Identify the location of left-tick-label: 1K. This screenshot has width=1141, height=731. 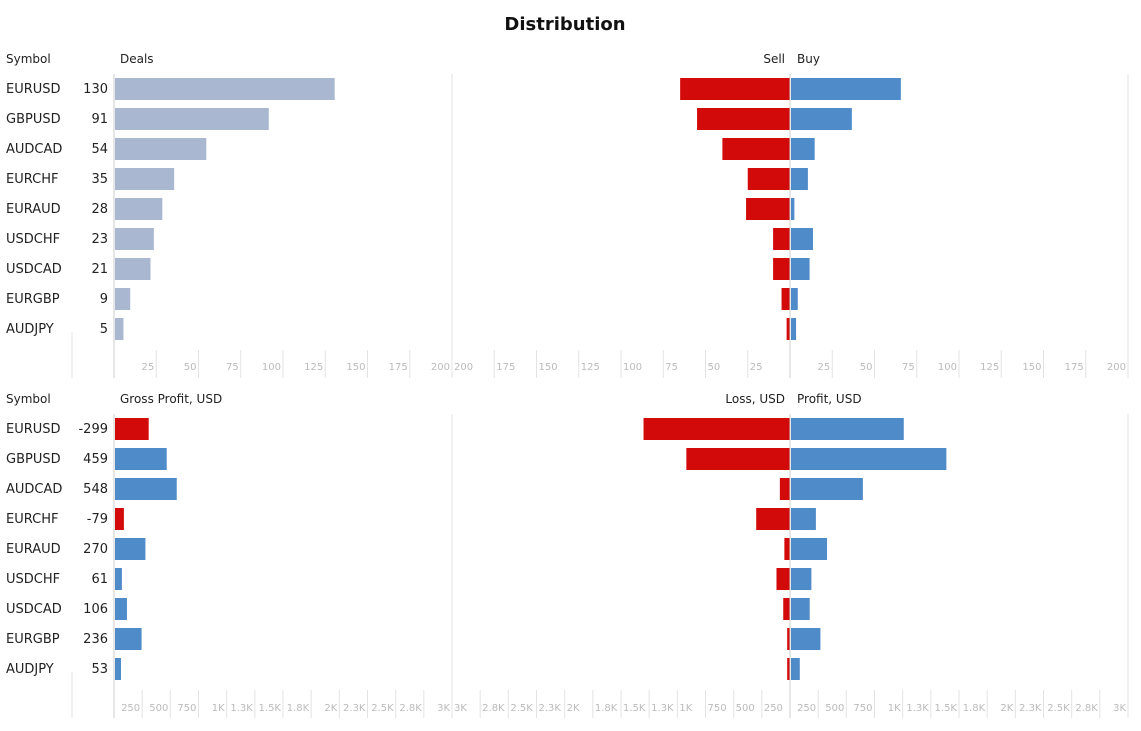
(218, 708).